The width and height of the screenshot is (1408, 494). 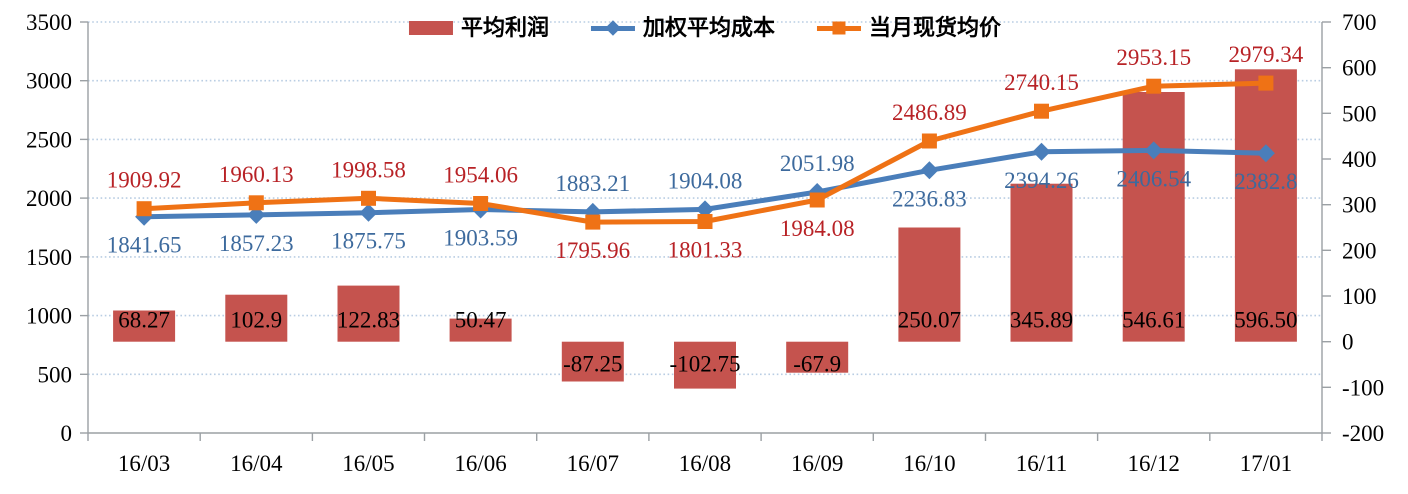 What do you see at coordinates (480, 463) in the screenshot?
I see `svg-text: 16/06` at bounding box center [480, 463].